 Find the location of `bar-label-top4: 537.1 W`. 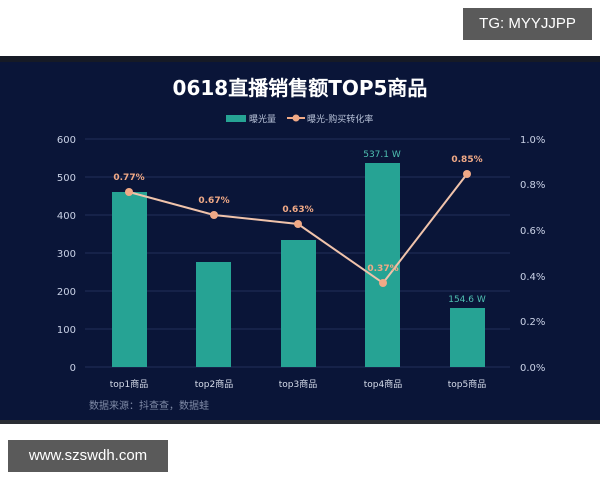

bar-label-top4: 537.1 W is located at coordinates (382, 155).